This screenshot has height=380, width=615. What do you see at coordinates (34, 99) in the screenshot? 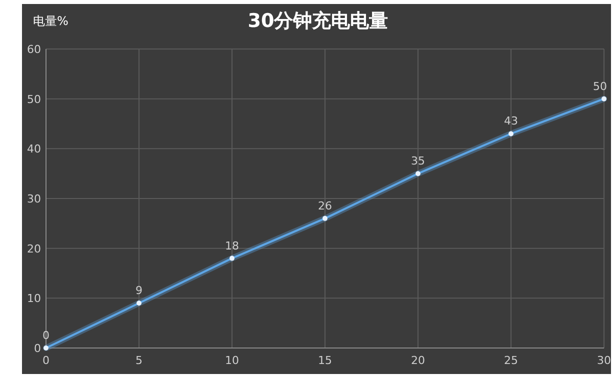
I see `y-tick-label: 50` at bounding box center [34, 99].